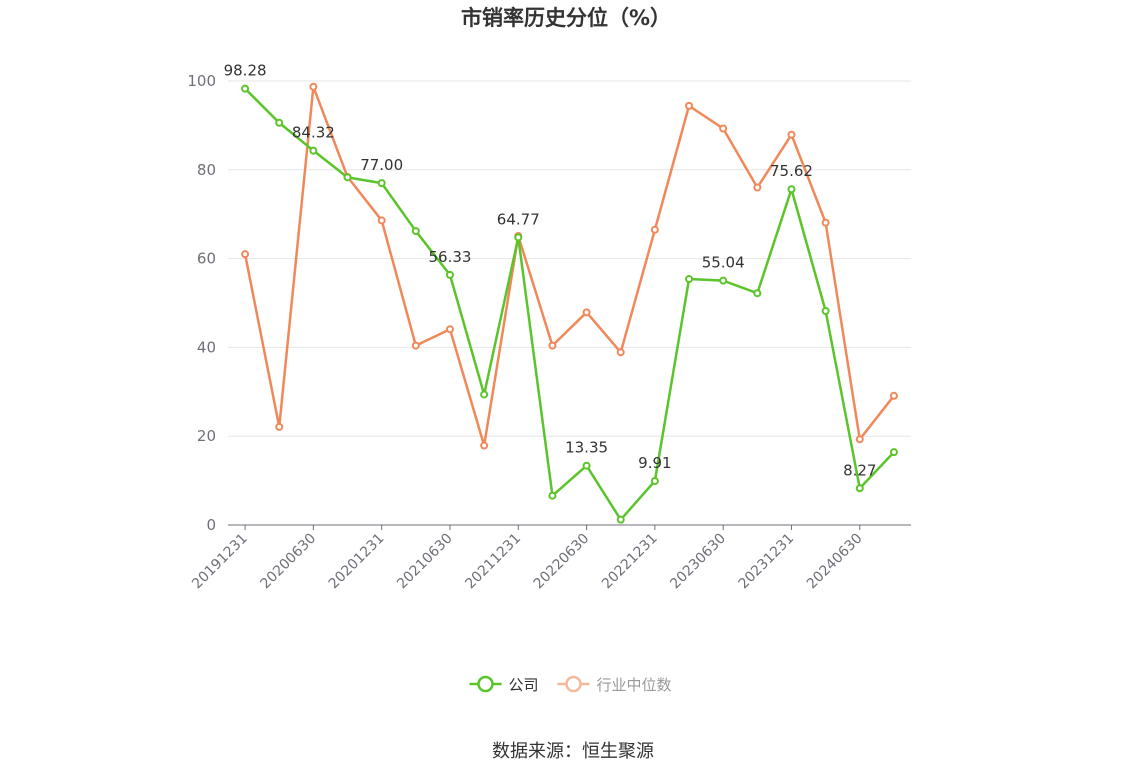  I want to click on x-tick-label: 20210630, so click(425, 562).